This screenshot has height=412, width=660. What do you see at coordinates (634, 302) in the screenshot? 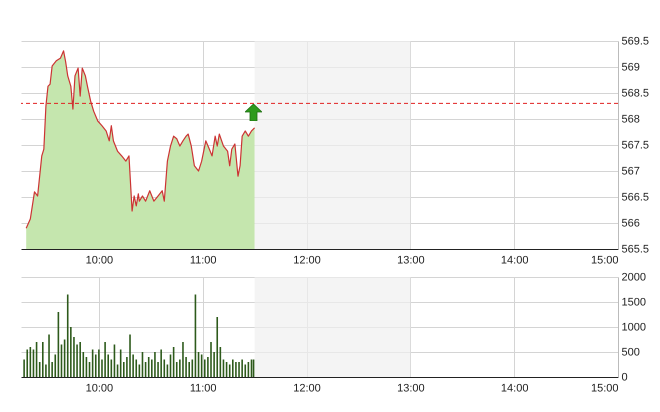
I see `y-tick-label: 1500` at bounding box center [634, 302].